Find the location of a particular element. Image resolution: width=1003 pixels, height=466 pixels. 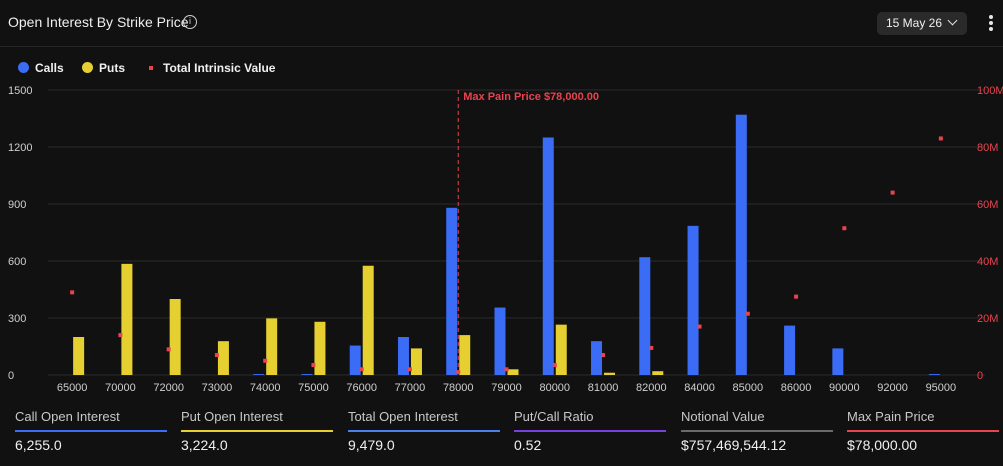

y-tick-label-left: 900 is located at coordinates (17, 205).